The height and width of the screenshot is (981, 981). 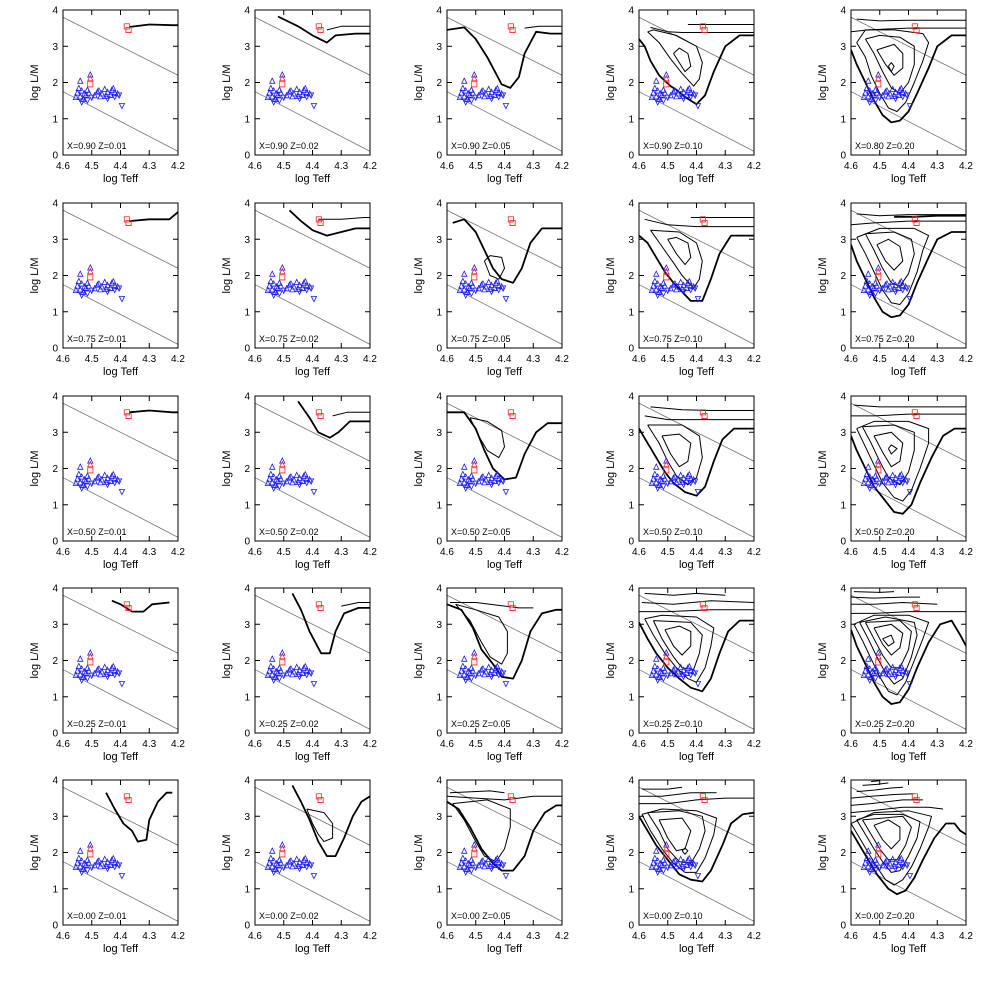 I want to click on plot-area, so click(x=120, y=470).